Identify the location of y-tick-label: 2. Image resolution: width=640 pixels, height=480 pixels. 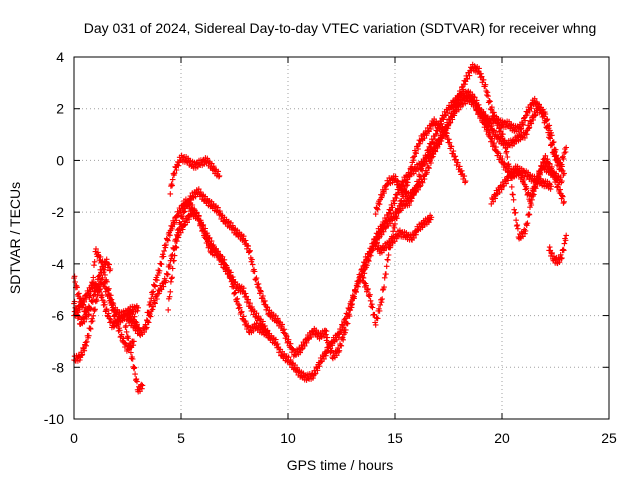
(60, 109).